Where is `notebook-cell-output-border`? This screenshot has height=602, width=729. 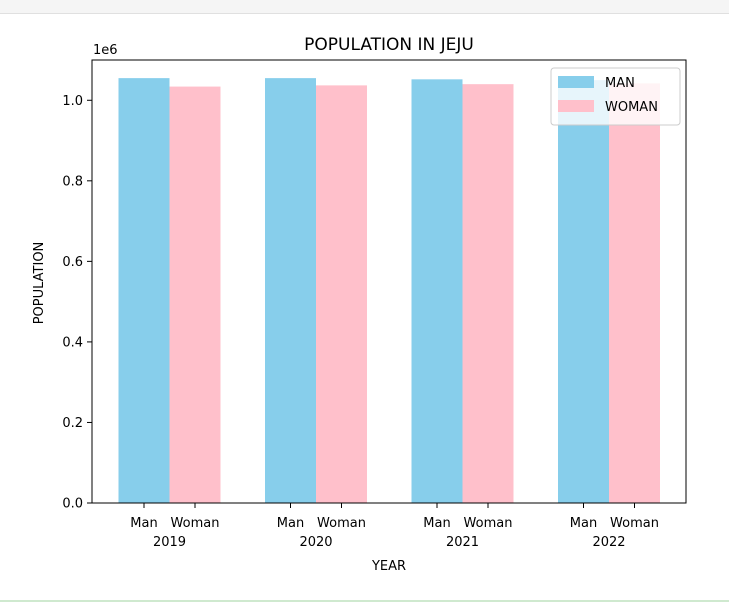
notebook-cell-output-border is located at coordinates (364, 7).